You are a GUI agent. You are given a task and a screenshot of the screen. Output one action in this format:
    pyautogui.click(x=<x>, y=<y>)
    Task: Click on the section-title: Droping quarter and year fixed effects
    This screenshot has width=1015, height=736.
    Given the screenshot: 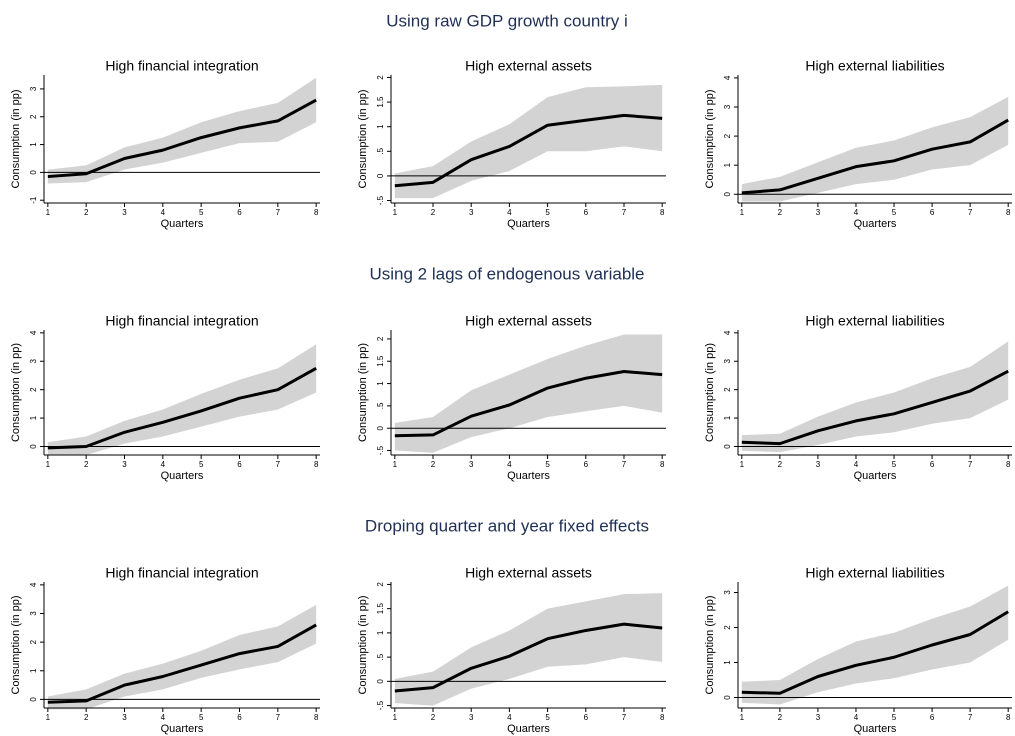 What is the action you would take?
    pyautogui.click(x=507, y=525)
    